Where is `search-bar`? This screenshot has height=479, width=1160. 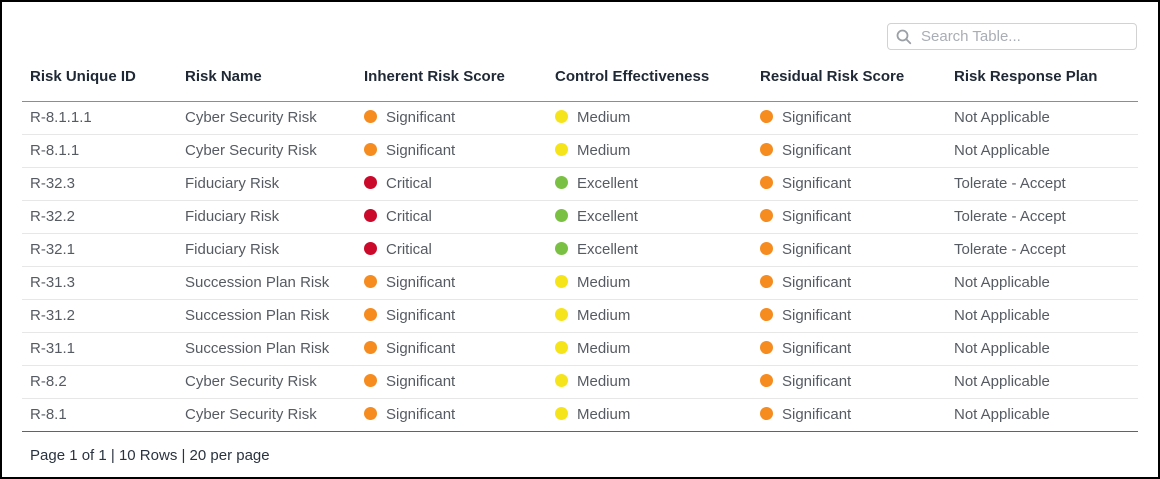
search-bar is located at coordinates (1012, 36).